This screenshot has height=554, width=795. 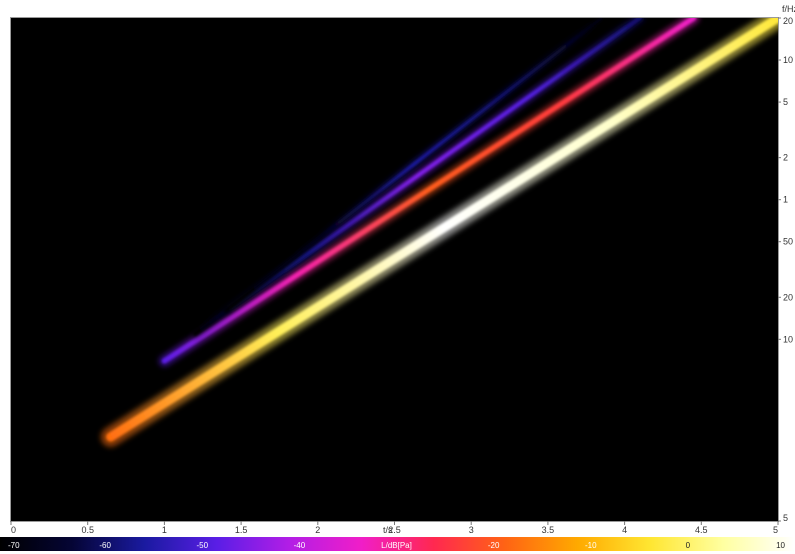 I want to click on x-tick-label: 4, so click(x=624, y=530).